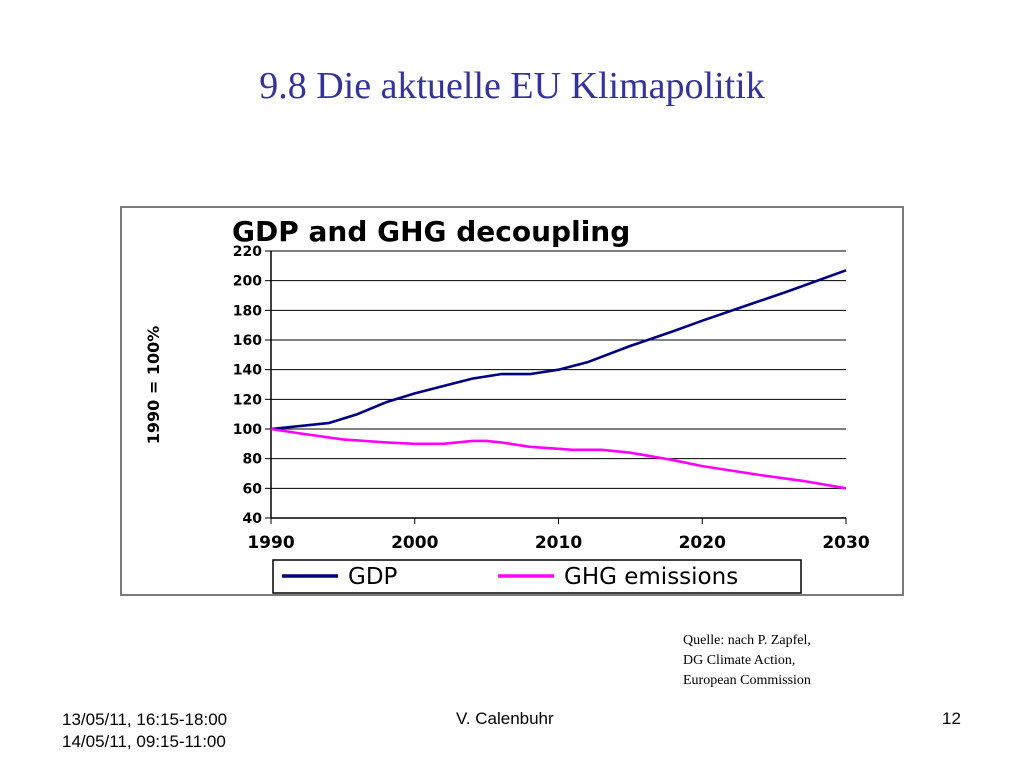 This screenshot has width=1024, height=768. What do you see at coordinates (247, 385) in the screenshot?
I see `y-tick-labels: 220 200 180 160 140 120 100 80 60 40` at bounding box center [247, 385].